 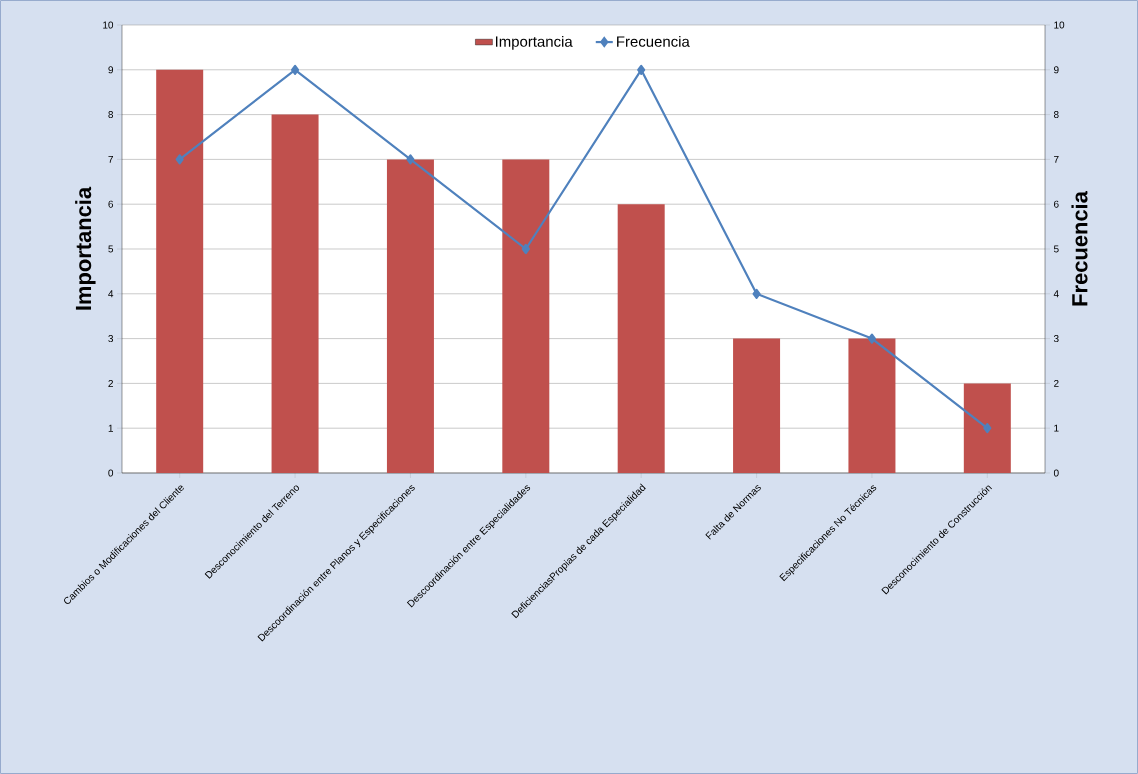 I want to click on y-tick-label: 8, so click(x=111, y=115).